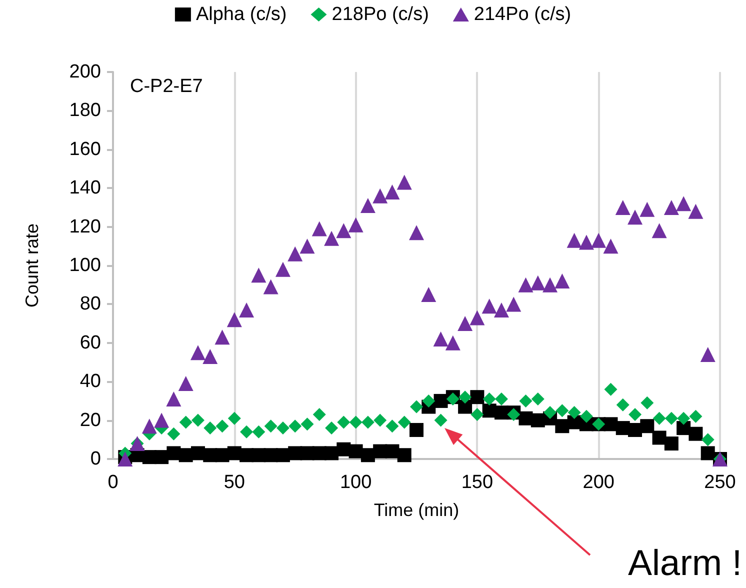 Image resolution: width=746 pixels, height=588 pixels. What do you see at coordinates (685, 563) in the screenshot?
I see `text: Alarm !` at bounding box center [685, 563].